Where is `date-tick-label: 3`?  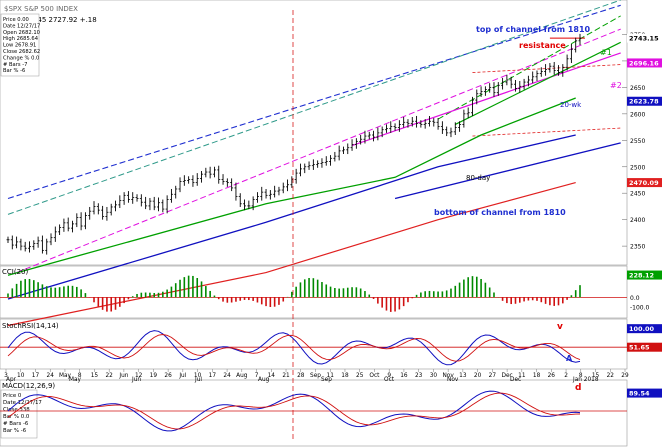
date-tick-label: 3 is located at coordinates (6, 376).